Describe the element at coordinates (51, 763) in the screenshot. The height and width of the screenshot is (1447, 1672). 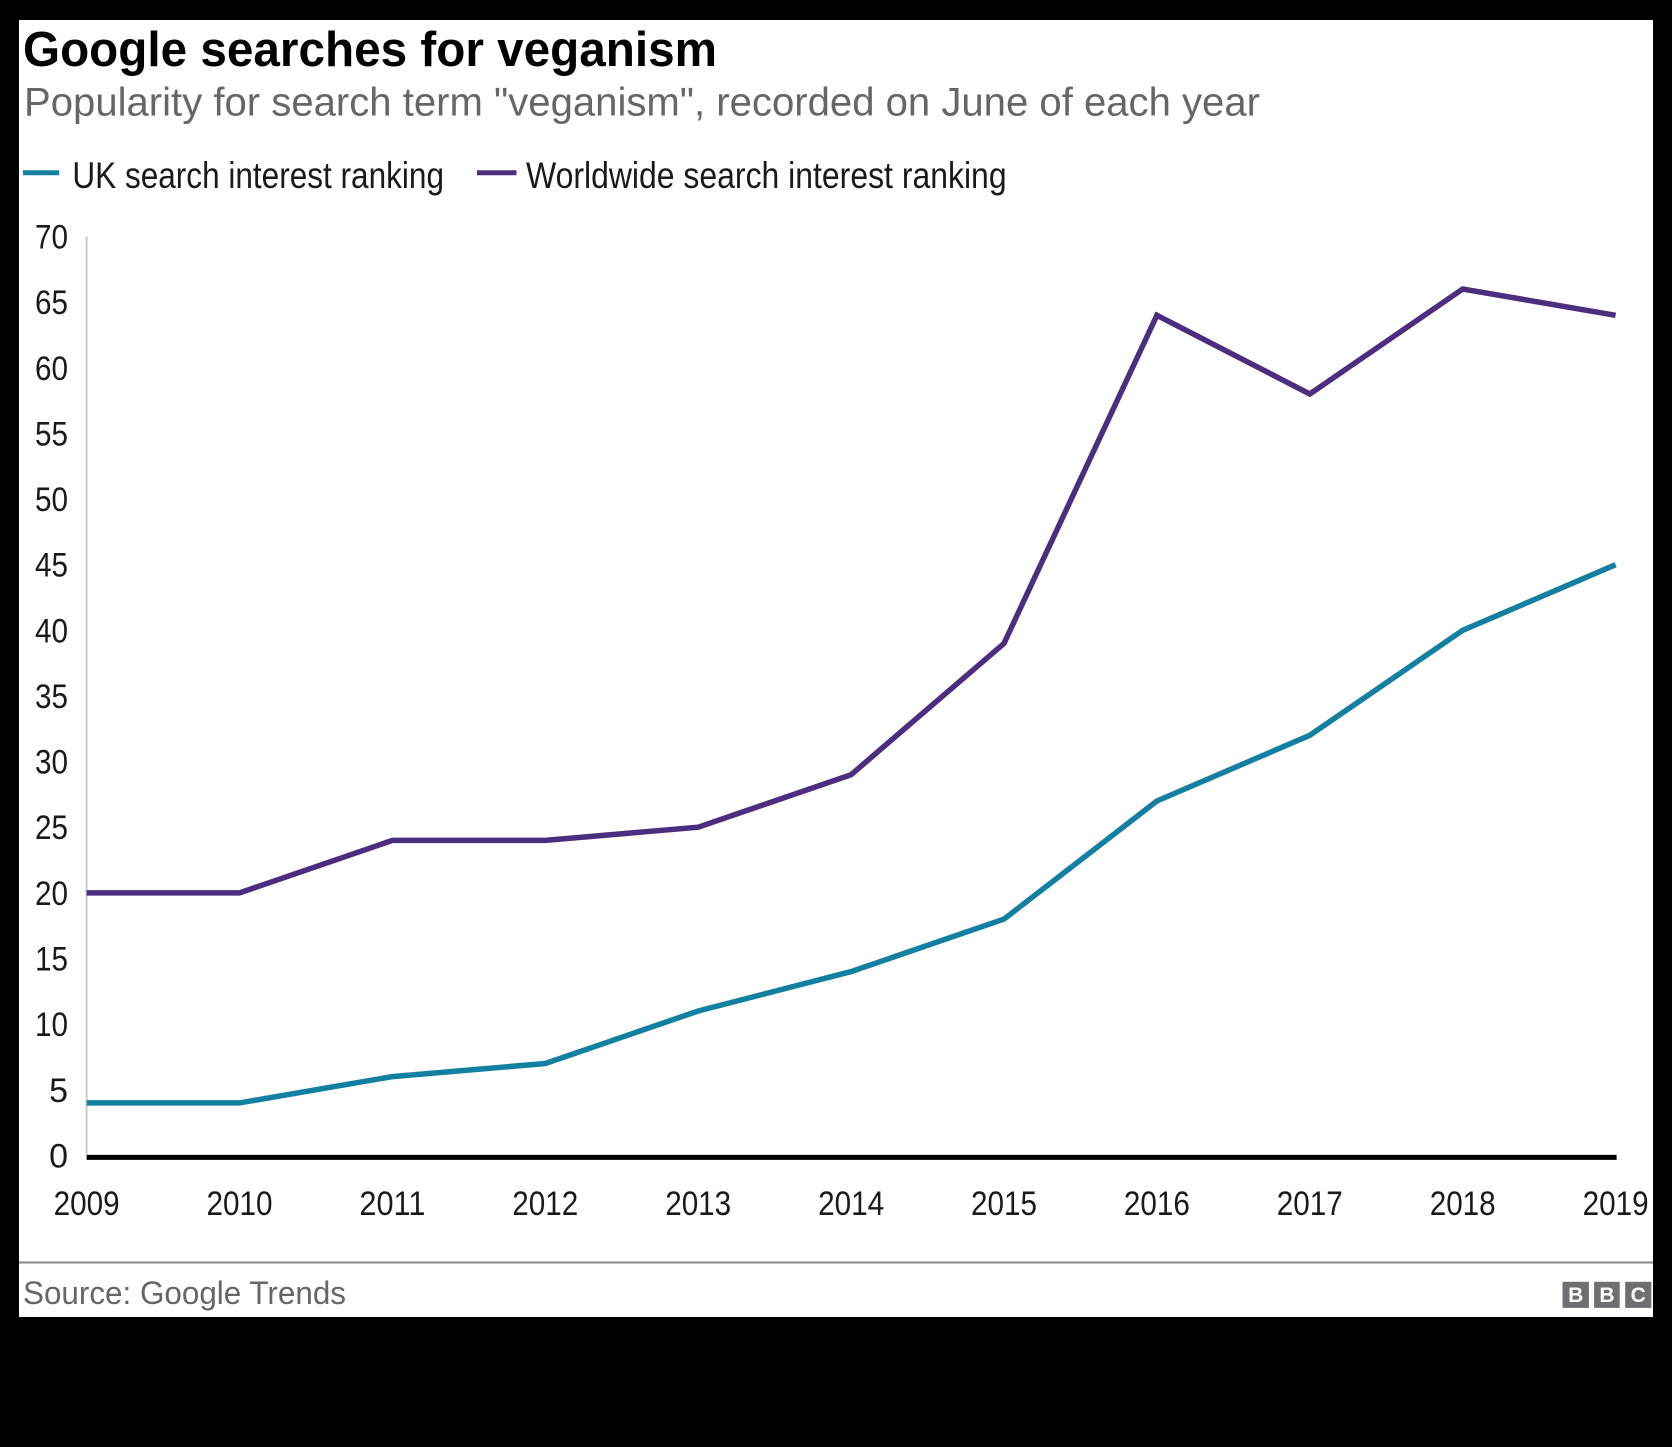
I see `svg-text: 30` at that location.